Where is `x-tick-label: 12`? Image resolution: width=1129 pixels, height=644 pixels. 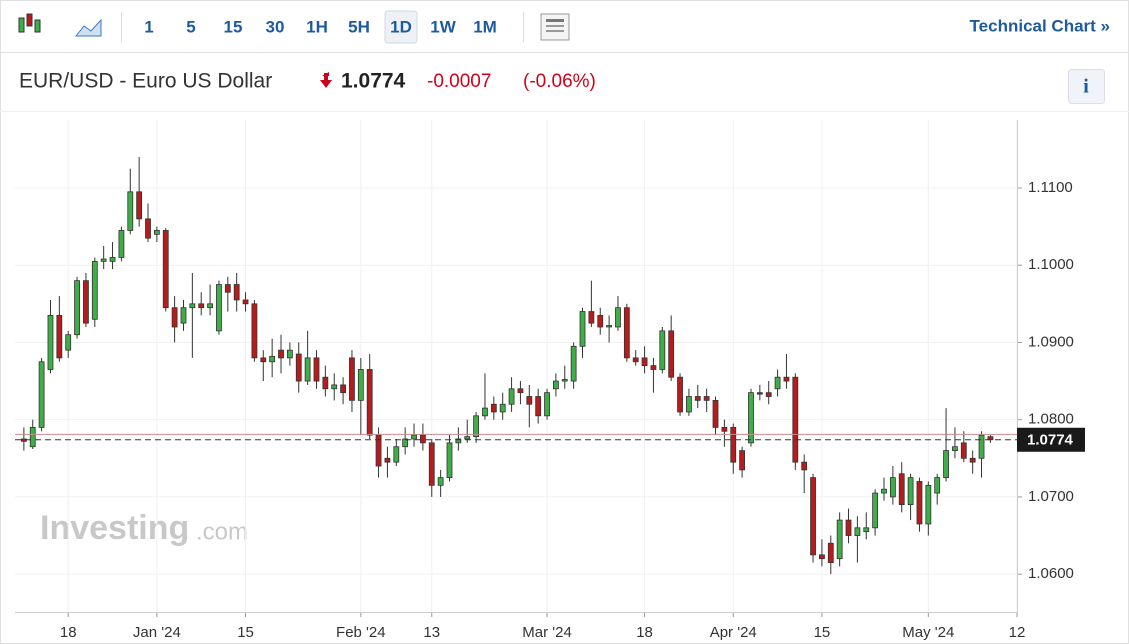
x-tick-label: 12 is located at coordinates (1017, 632).